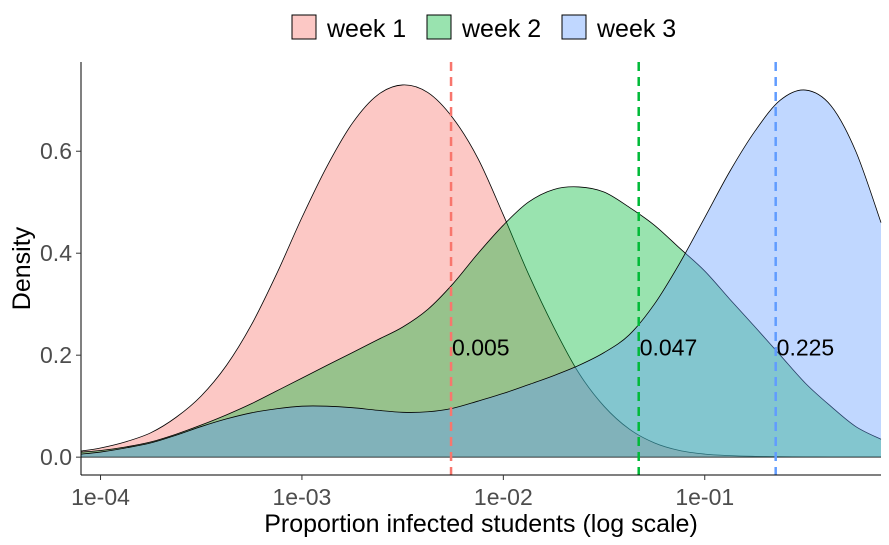 The height and width of the screenshot is (545, 889). What do you see at coordinates (481, 348) in the screenshot?
I see `median-label-week-1: 0.005` at bounding box center [481, 348].